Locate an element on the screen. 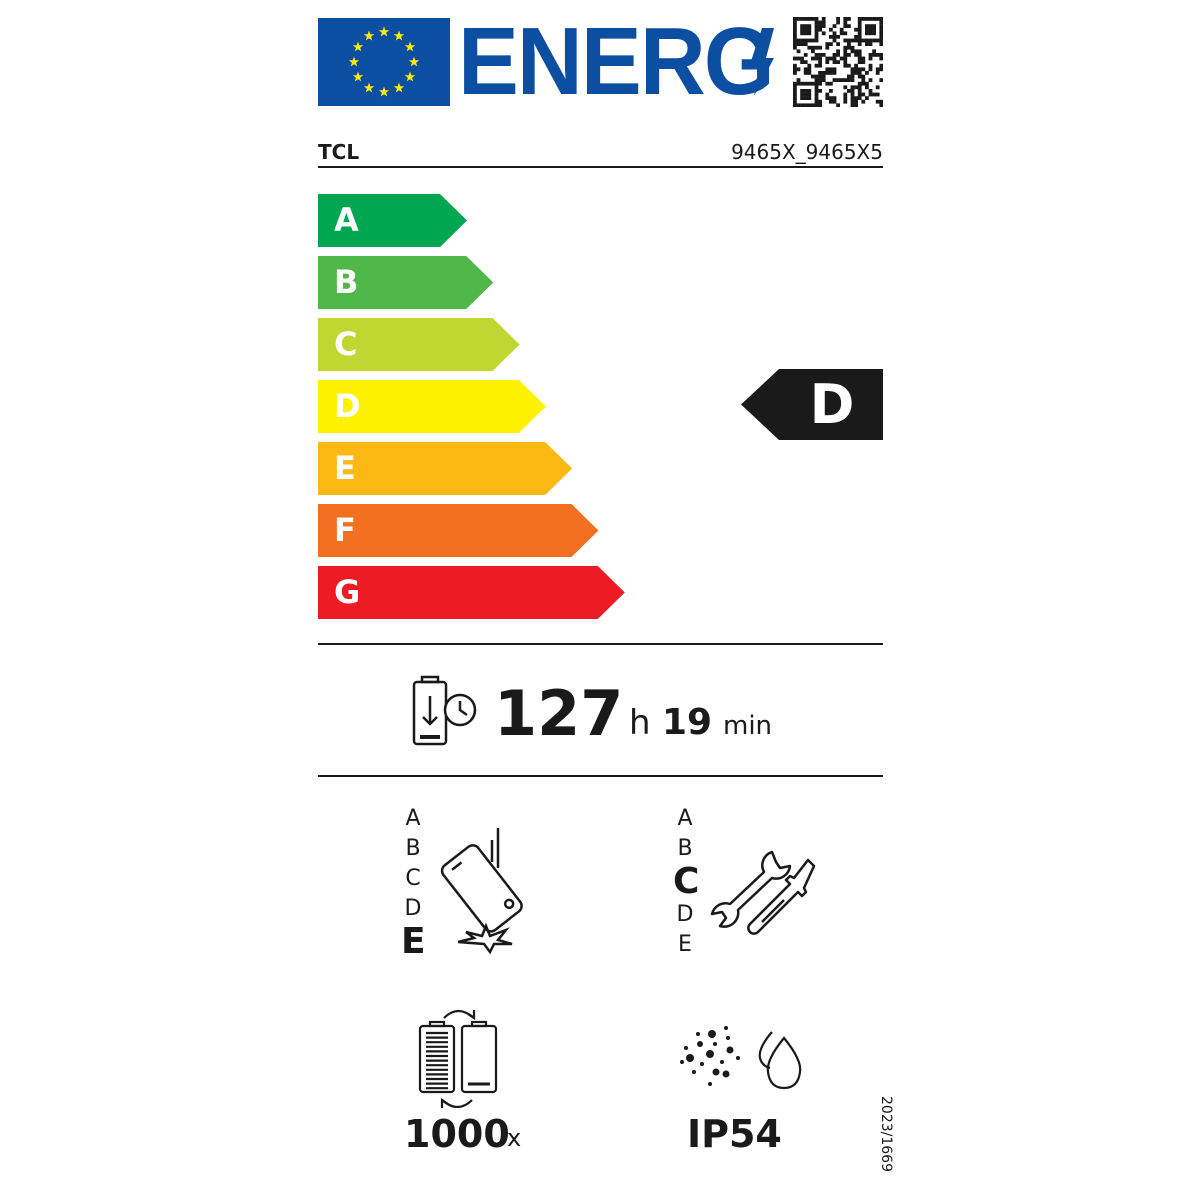  wrench-screwdriver-icon is located at coordinates (763, 892).